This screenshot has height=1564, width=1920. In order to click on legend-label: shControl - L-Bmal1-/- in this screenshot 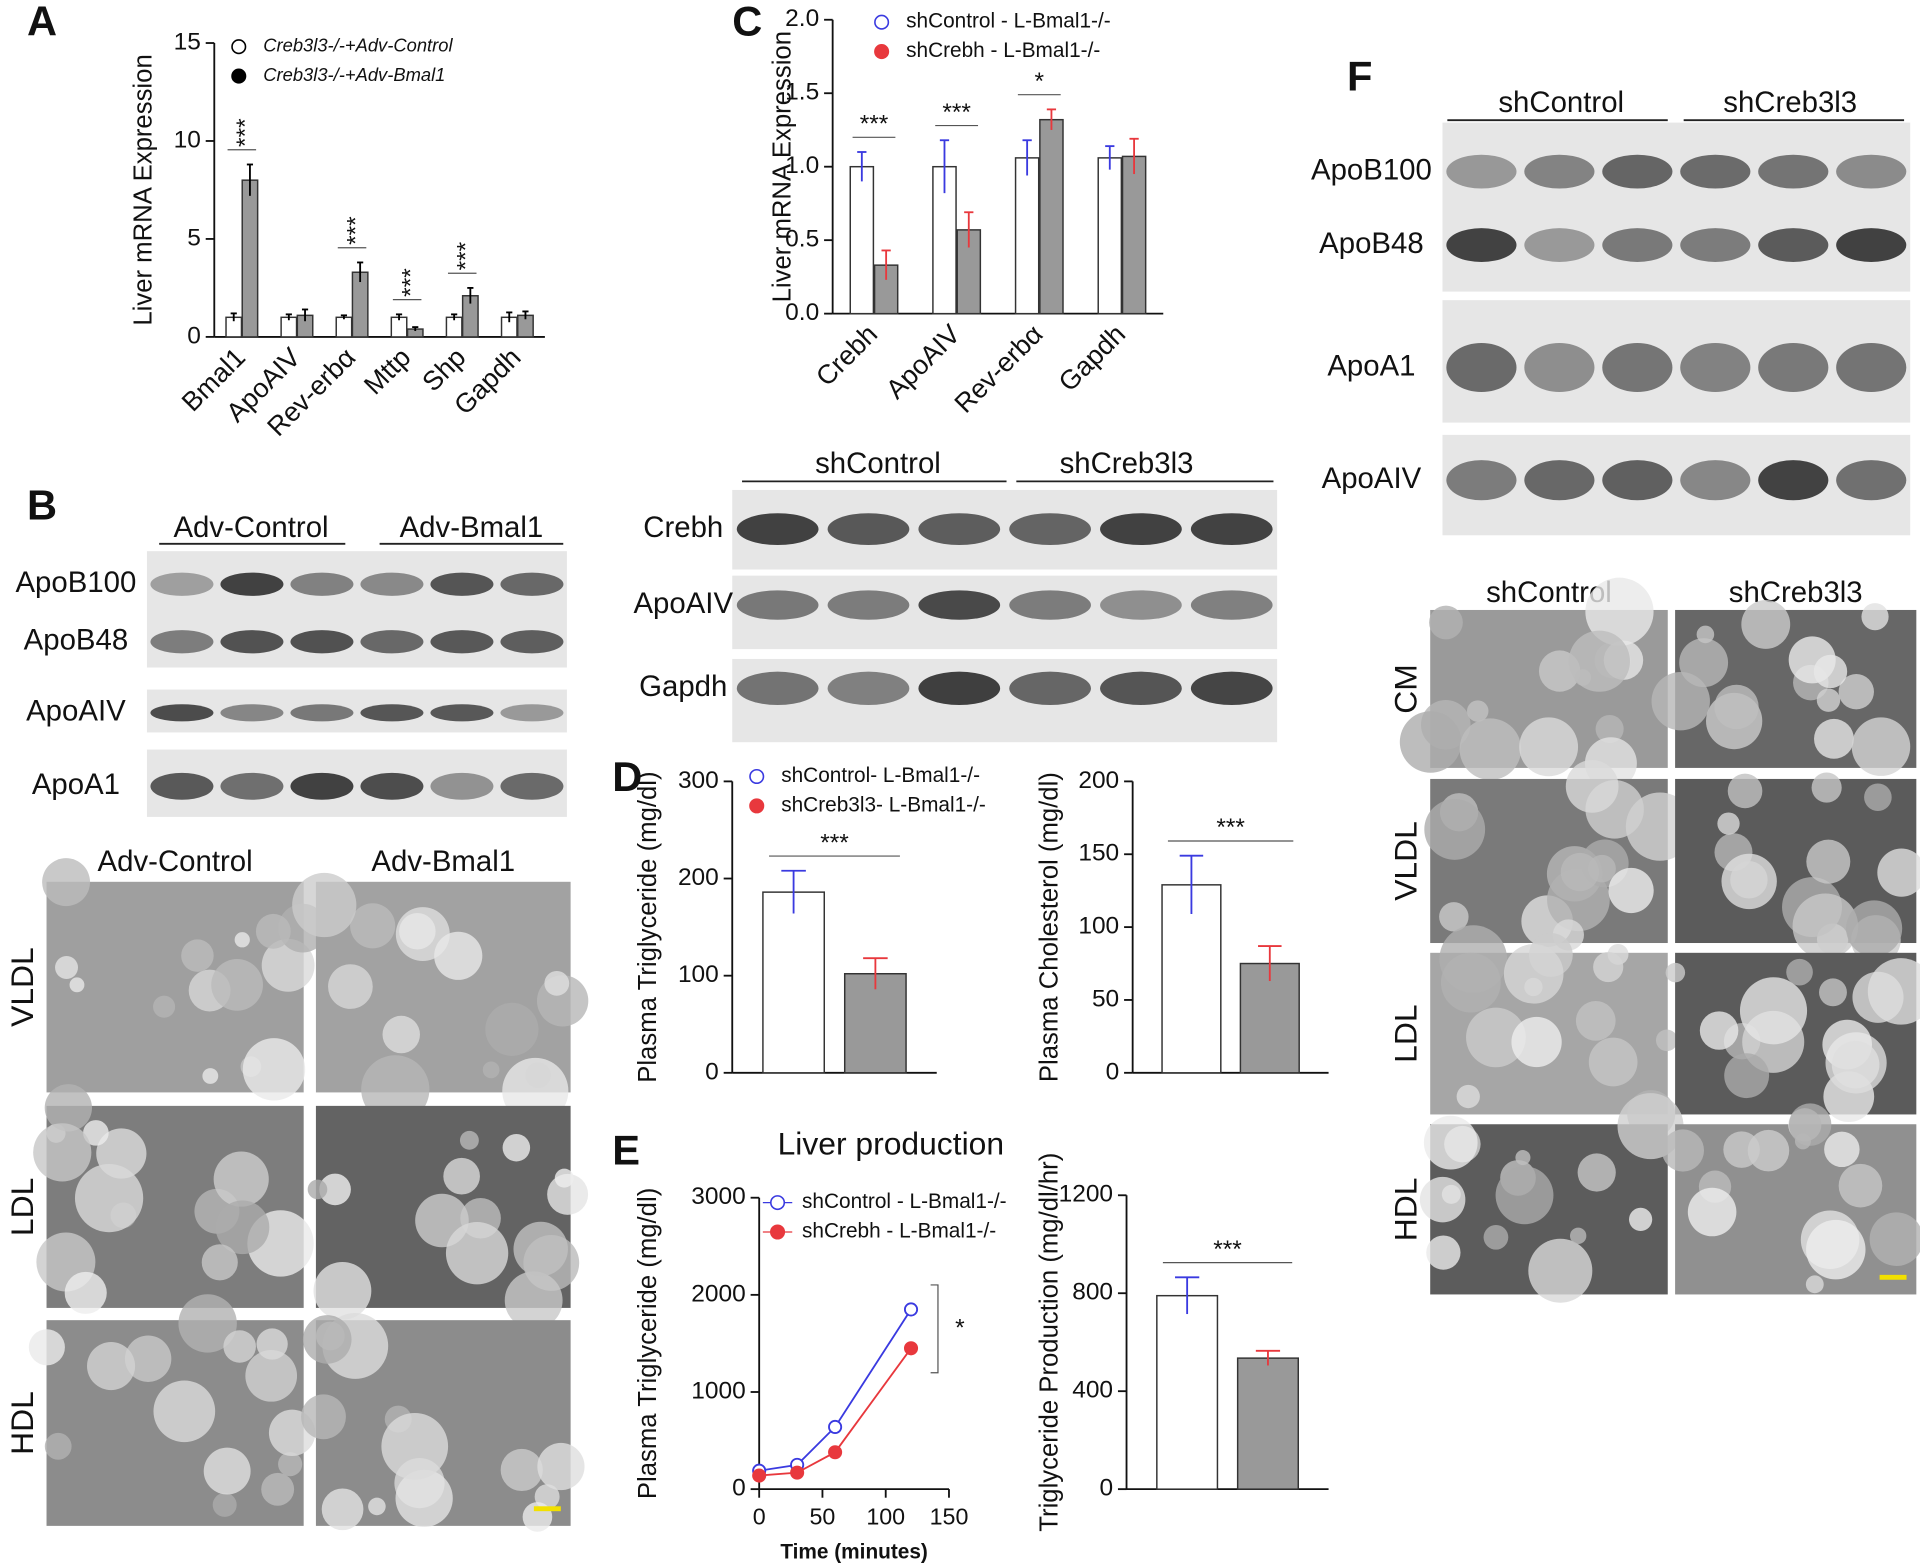, I will do `click(1008, 21)`.